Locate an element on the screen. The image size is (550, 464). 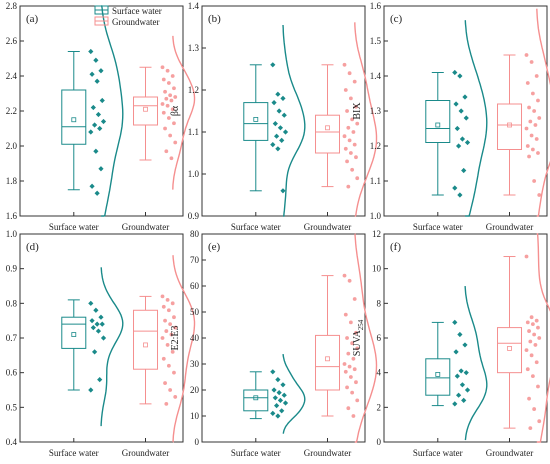
legend-item-groundwater: Groundwater is located at coordinates (126, 21).